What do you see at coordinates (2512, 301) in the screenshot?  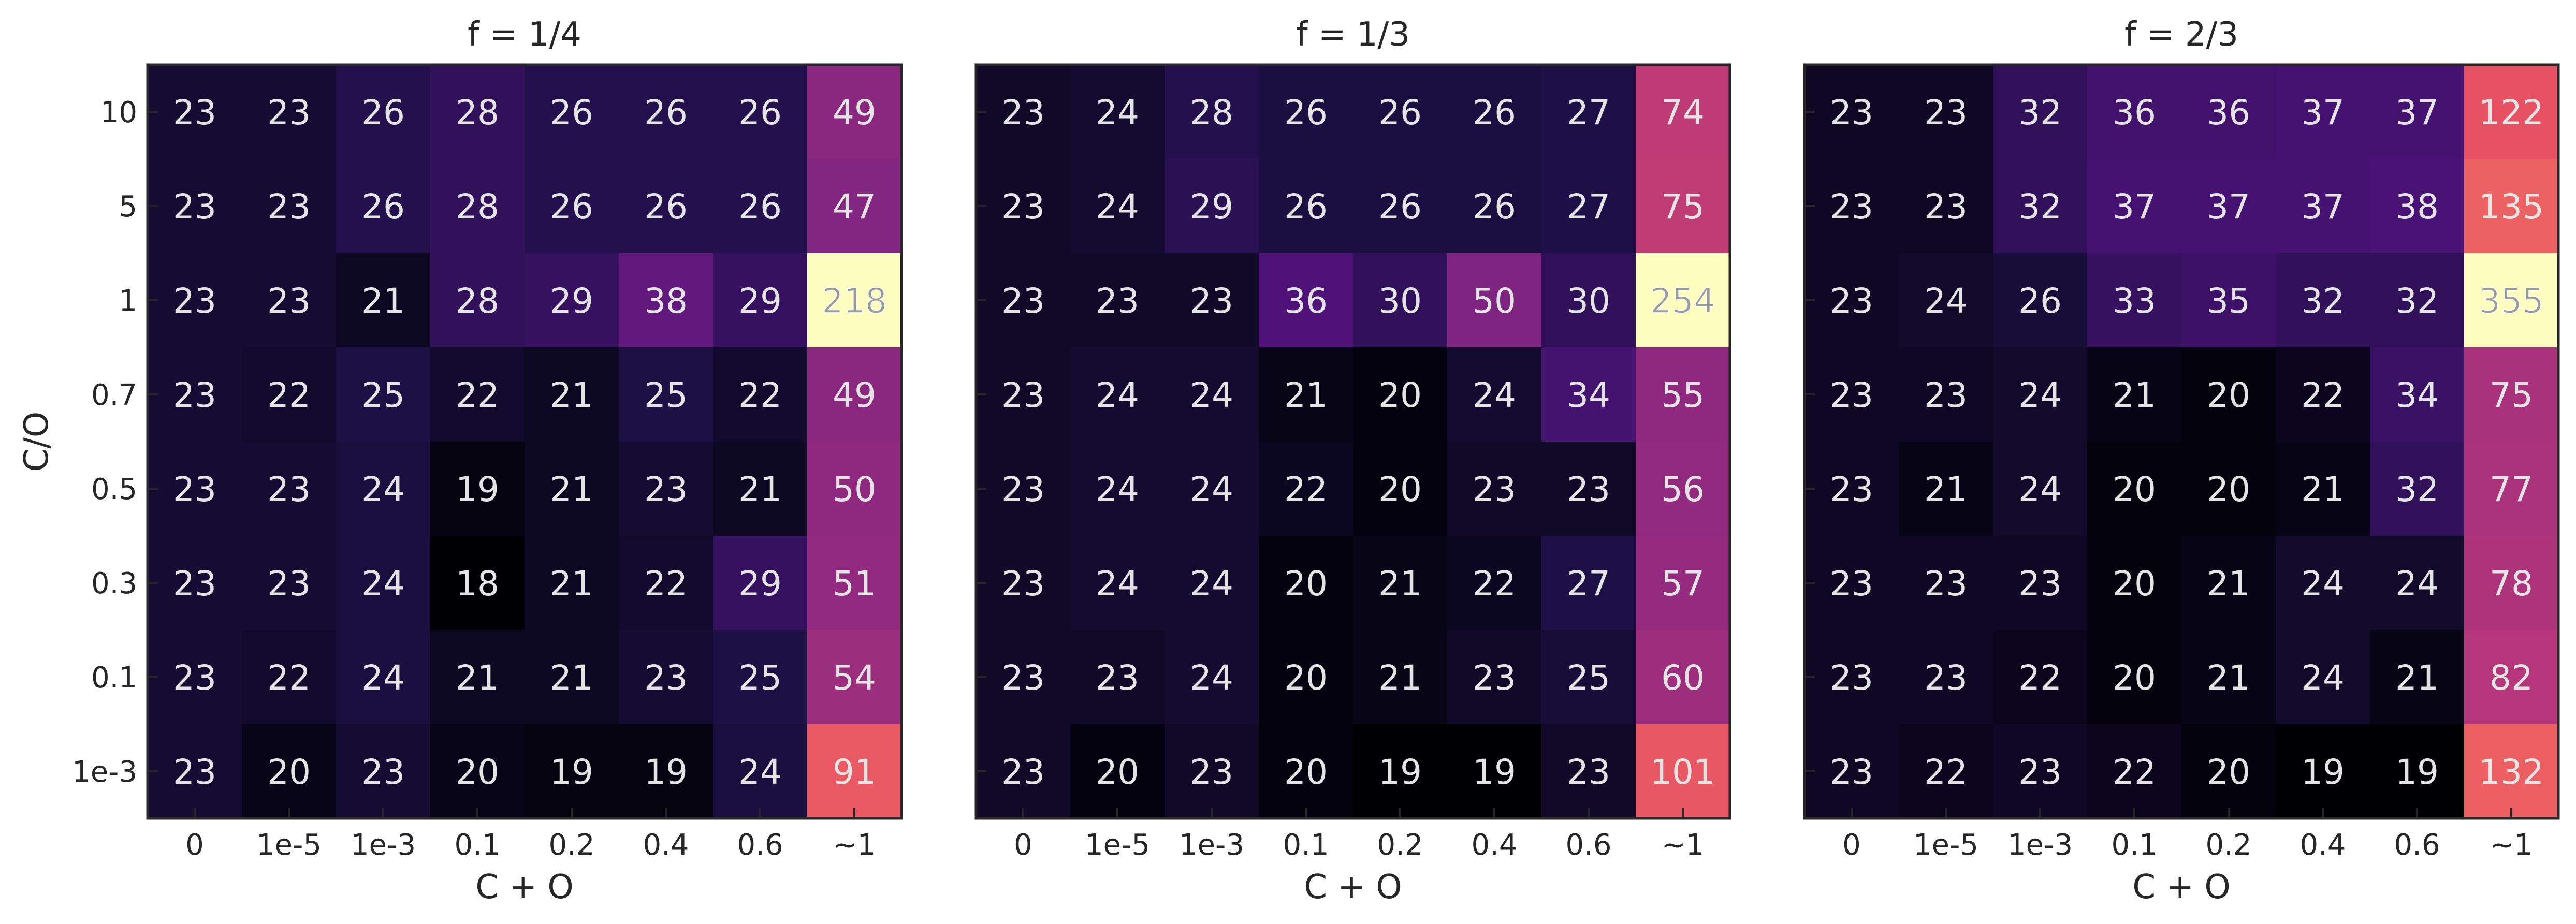 I see `cell-value-label: 355` at bounding box center [2512, 301].